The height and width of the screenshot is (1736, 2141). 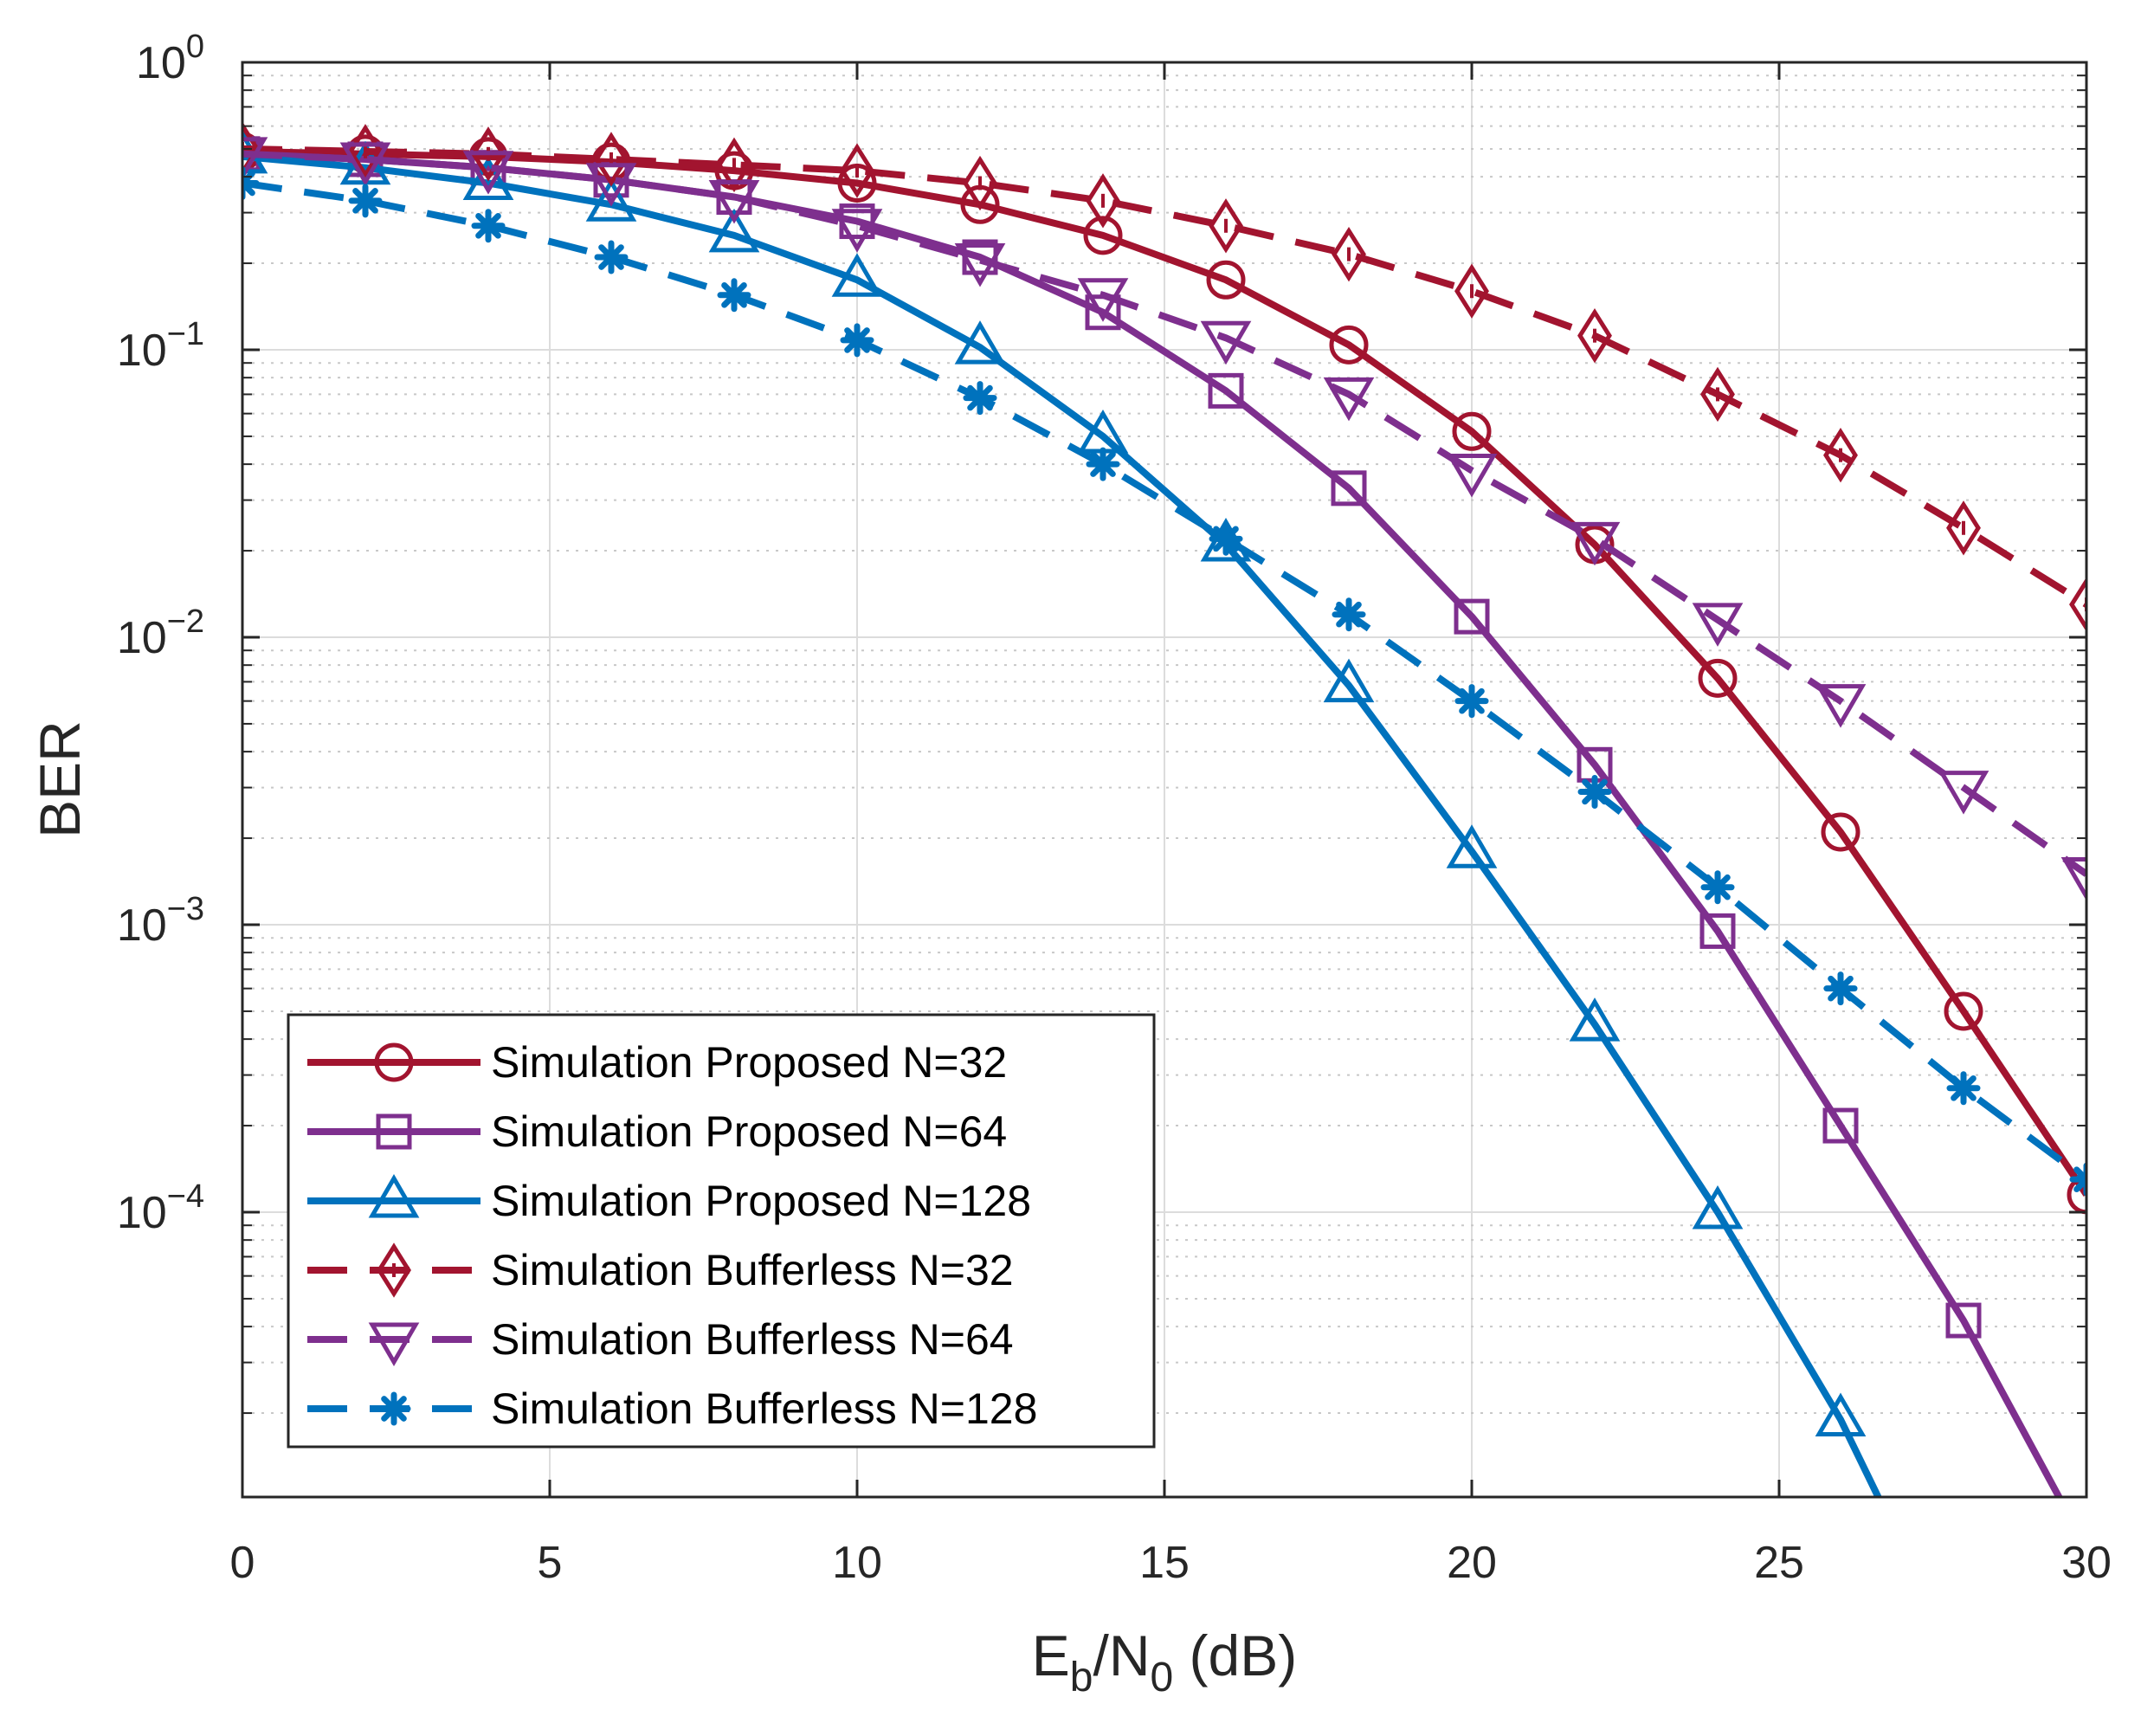 I want to click on y-tick-label: 10⁻³, so click(x=160, y=921).